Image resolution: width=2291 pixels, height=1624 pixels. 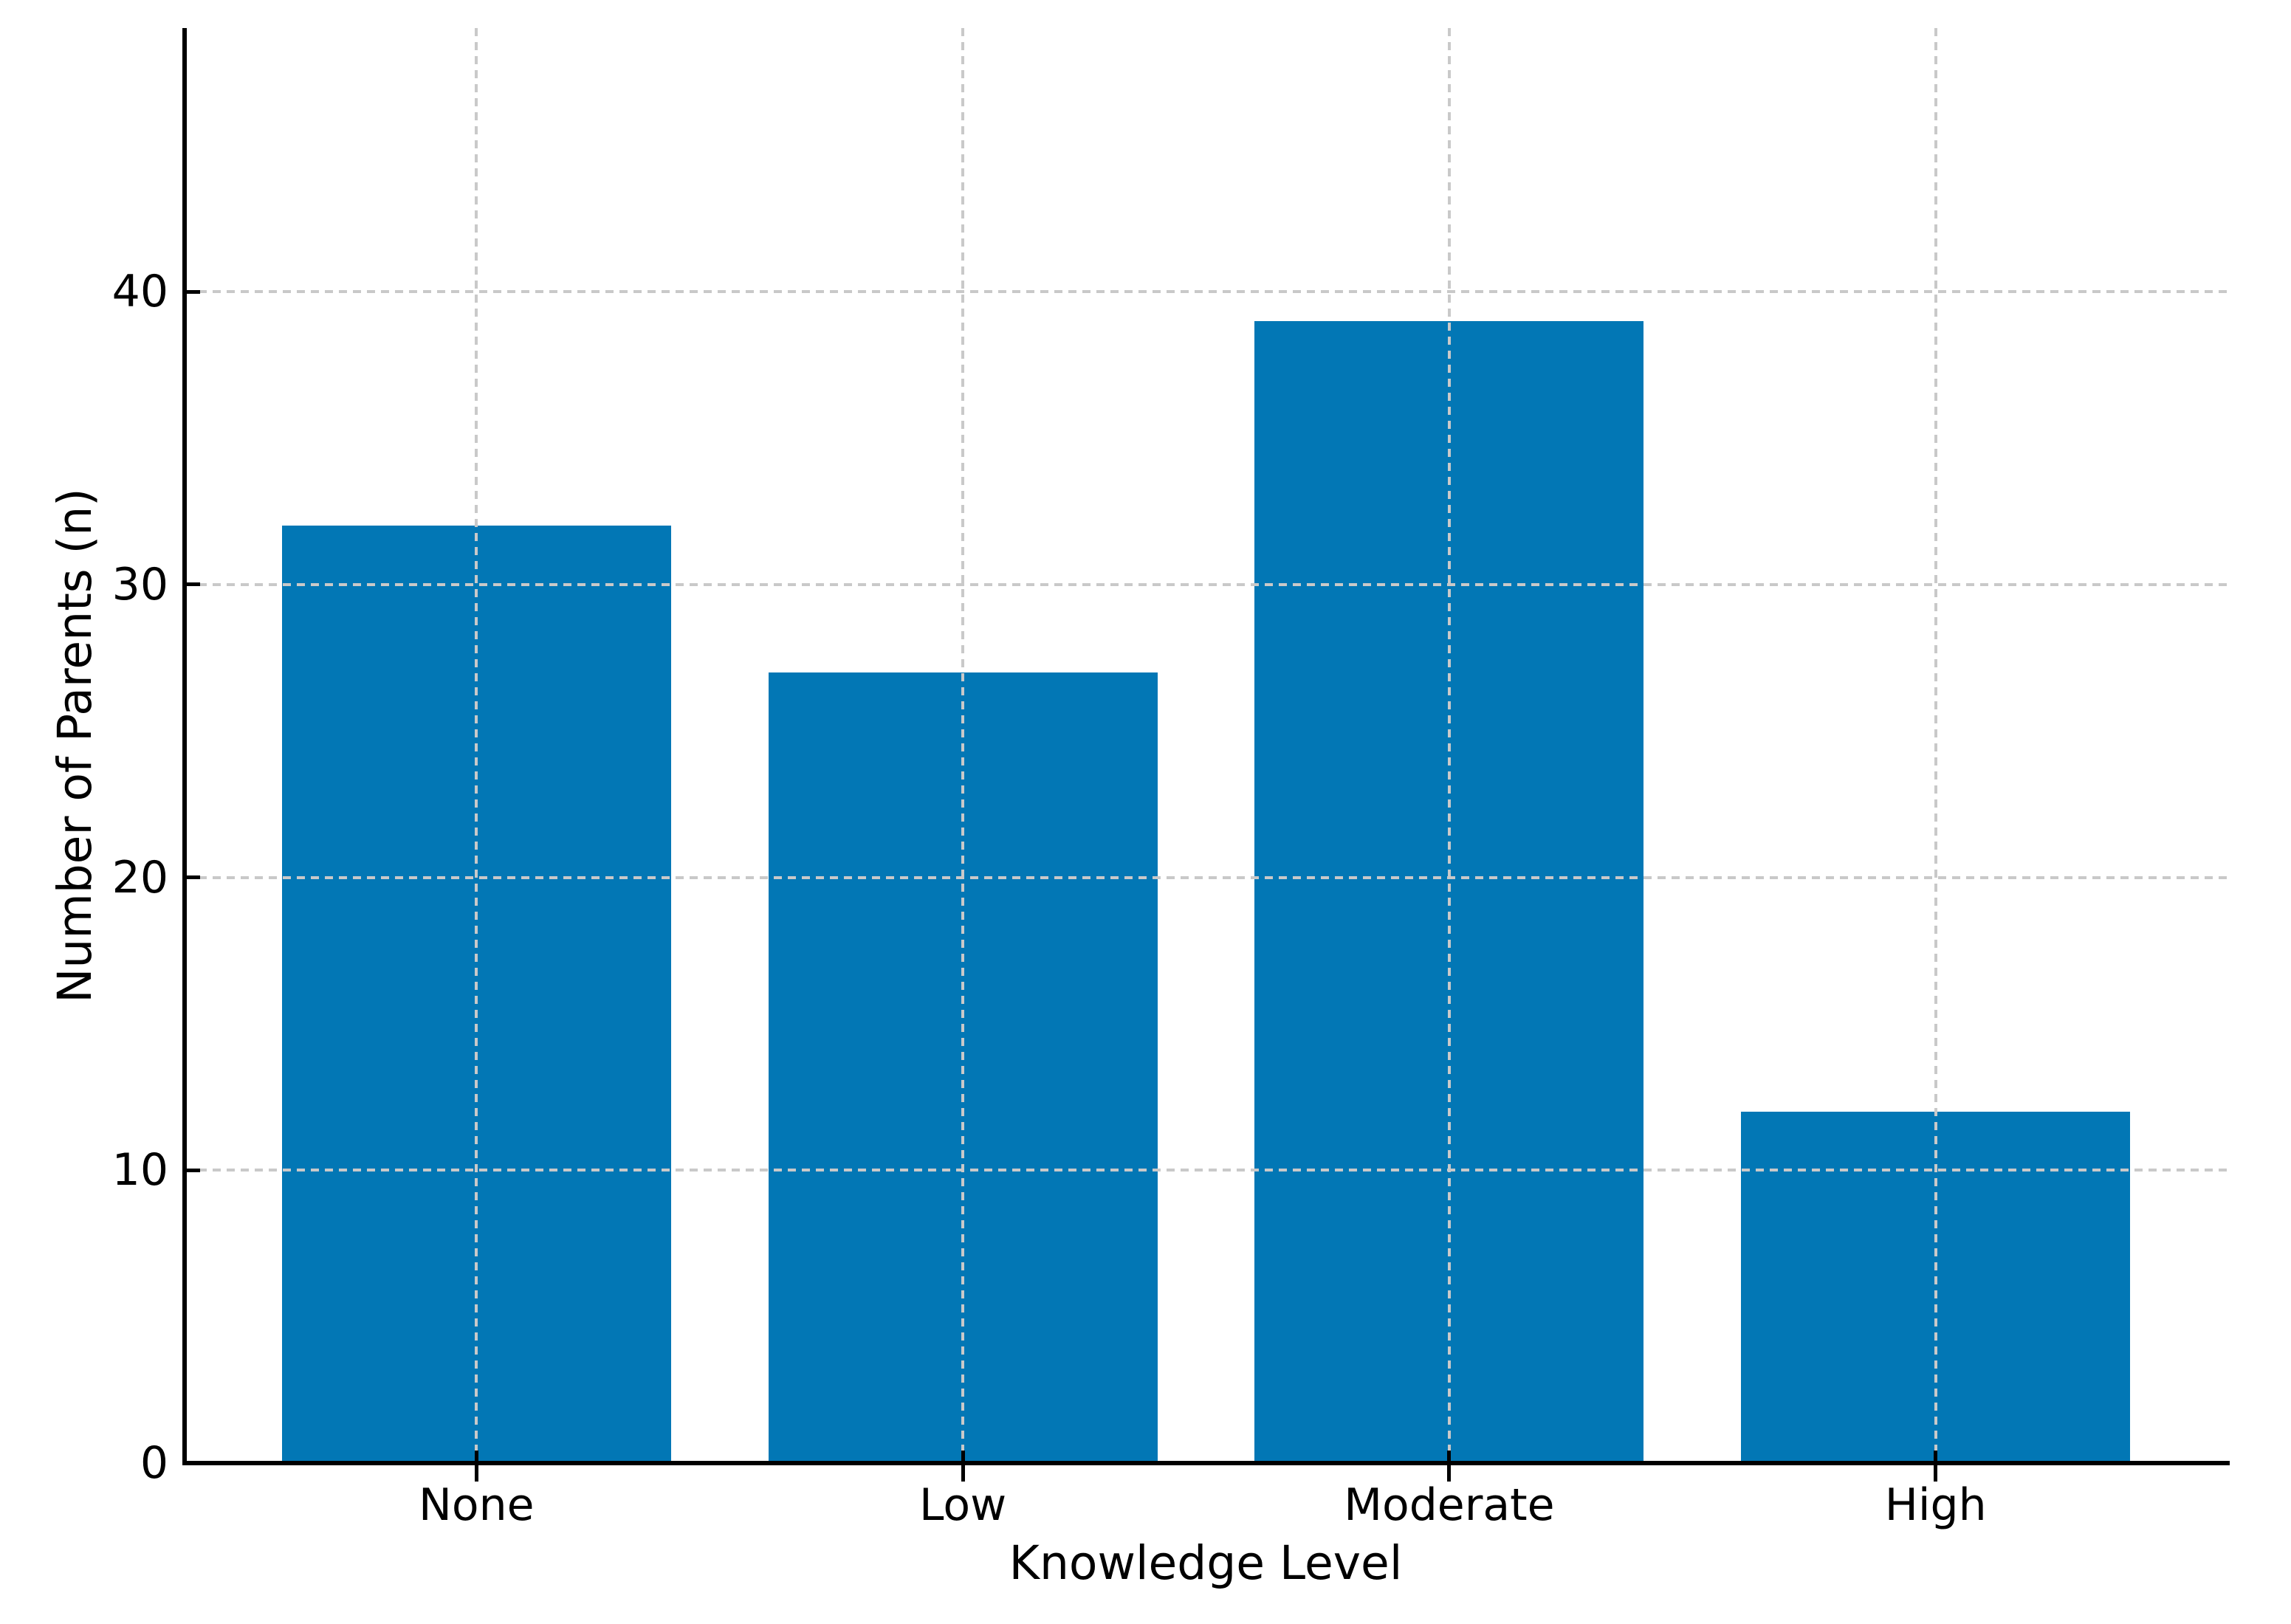 What do you see at coordinates (184, 746) in the screenshot?
I see `y-axis-spine` at bounding box center [184, 746].